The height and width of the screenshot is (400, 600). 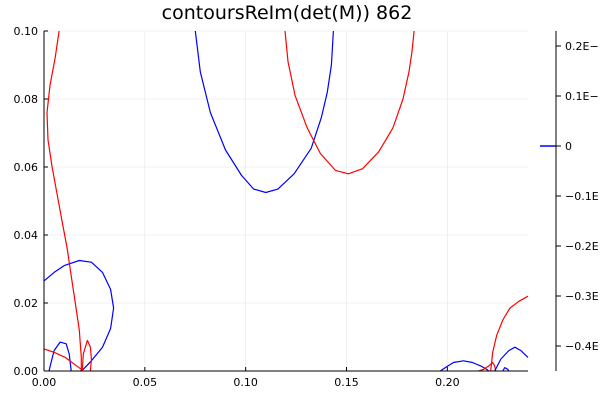 What do you see at coordinates (346, 382) in the screenshot?
I see `x-tick-label: 0.15` at bounding box center [346, 382].